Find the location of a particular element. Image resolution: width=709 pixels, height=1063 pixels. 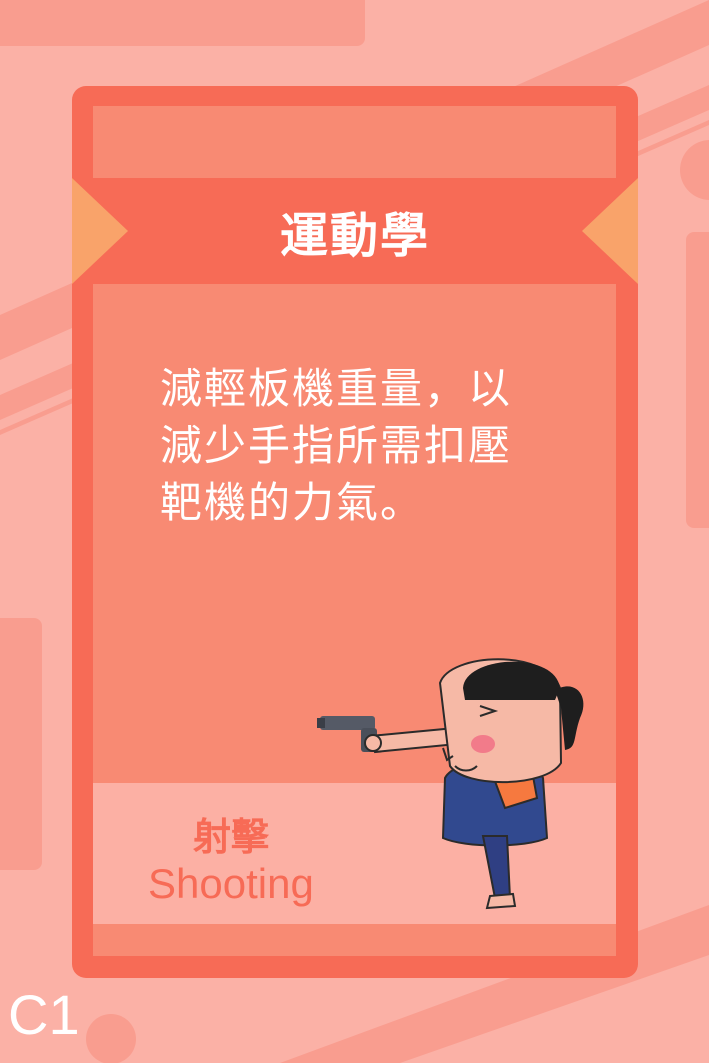

description-line: 減輕板機重量，以 is located at coordinates (336, 388).